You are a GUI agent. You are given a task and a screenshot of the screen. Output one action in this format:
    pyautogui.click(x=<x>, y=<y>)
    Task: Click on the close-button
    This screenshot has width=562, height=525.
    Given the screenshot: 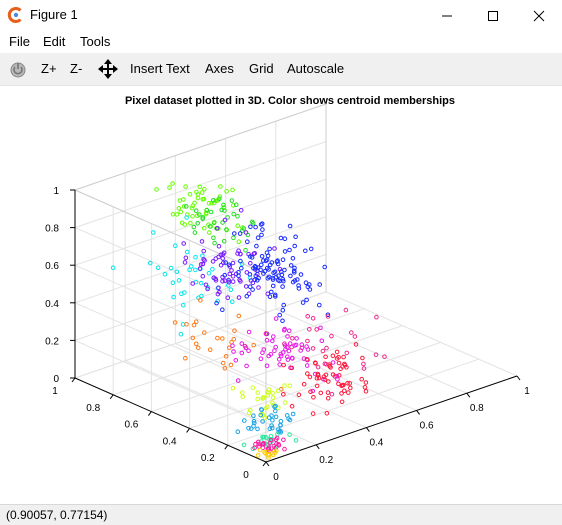 What is the action you would take?
    pyautogui.click(x=539, y=15)
    